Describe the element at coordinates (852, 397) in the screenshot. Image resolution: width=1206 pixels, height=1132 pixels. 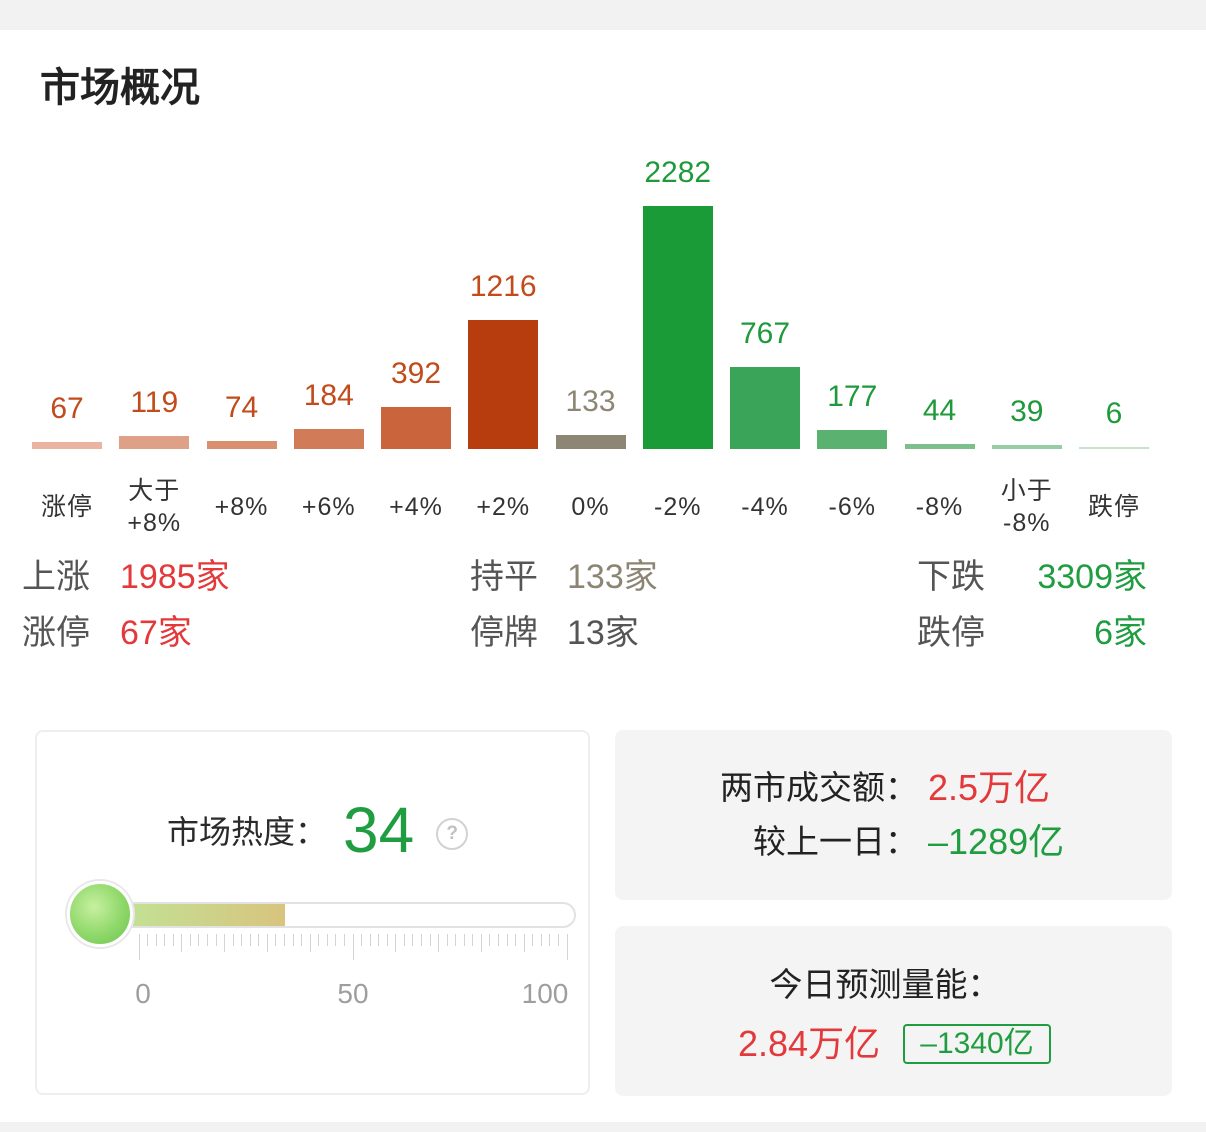
I see `bar-value-label: 177` at that location.